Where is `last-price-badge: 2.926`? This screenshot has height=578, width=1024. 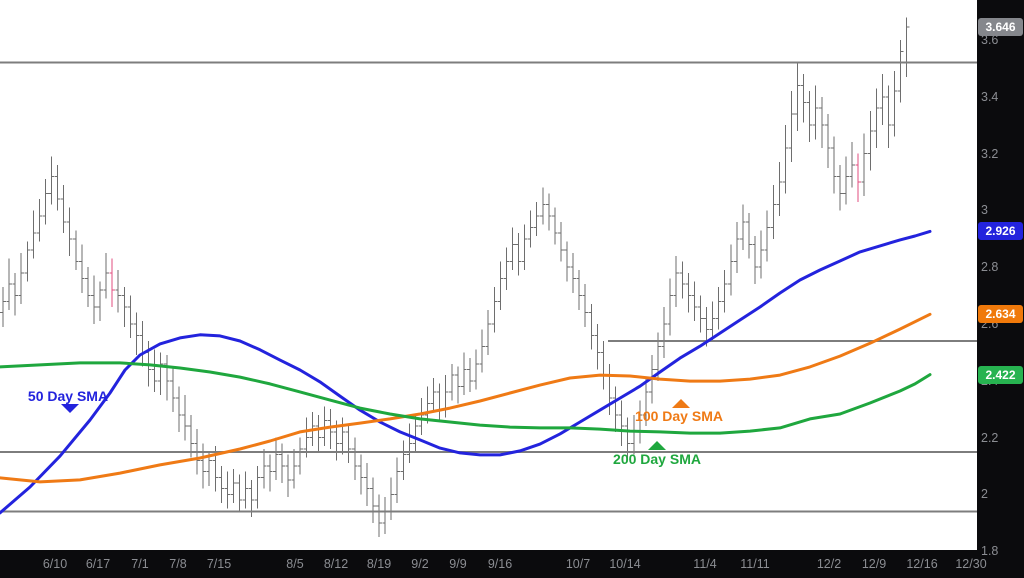 last-price-badge: 2.926 is located at coordinates (1000, 231).